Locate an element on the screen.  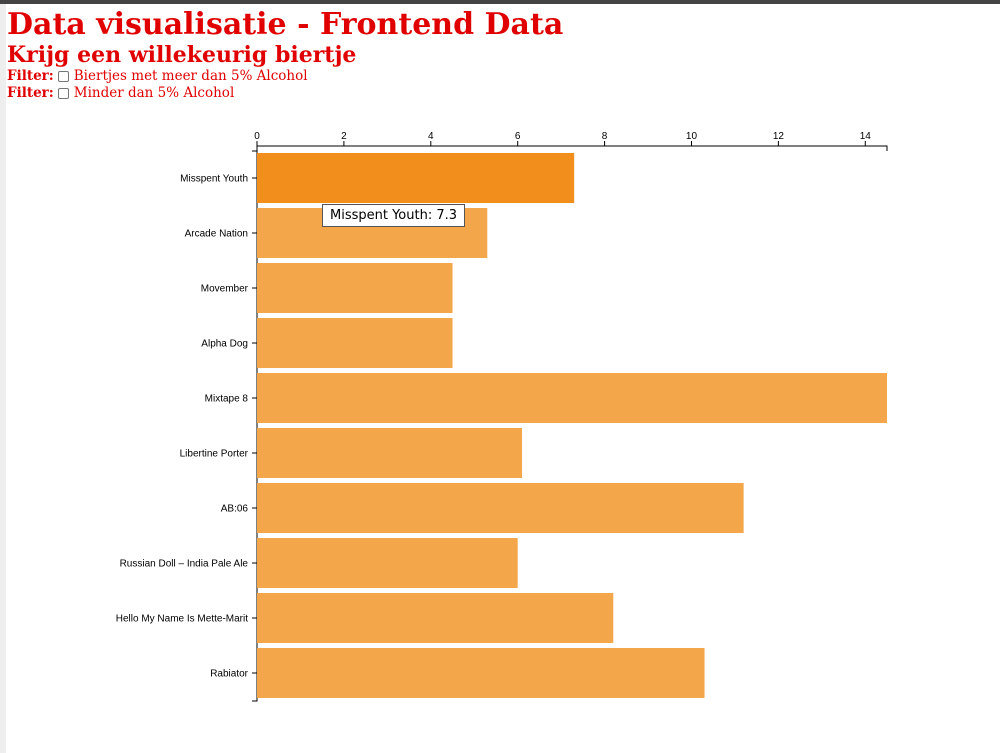
x-tick-label: 12 is located at coordinates (779, 136).